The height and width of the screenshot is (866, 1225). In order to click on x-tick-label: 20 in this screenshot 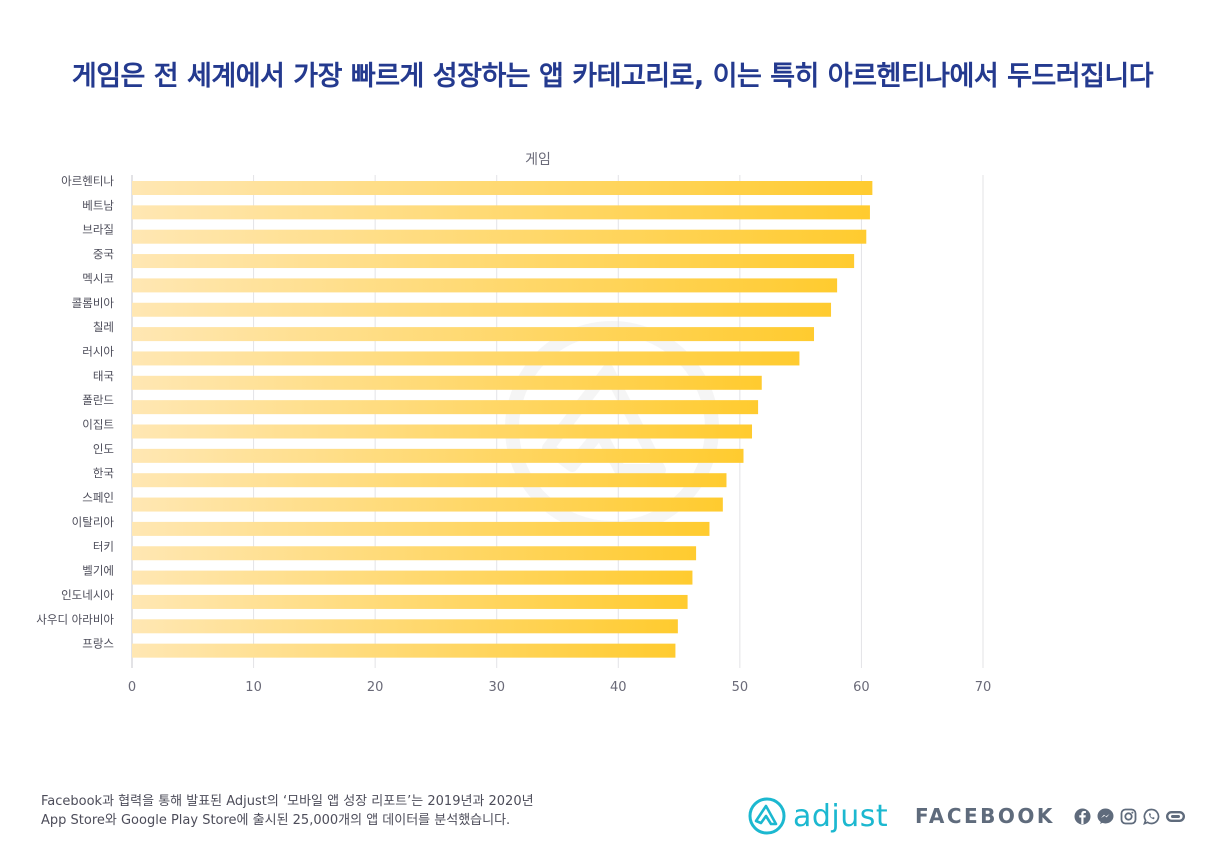, I will do `click(375, 687)`.